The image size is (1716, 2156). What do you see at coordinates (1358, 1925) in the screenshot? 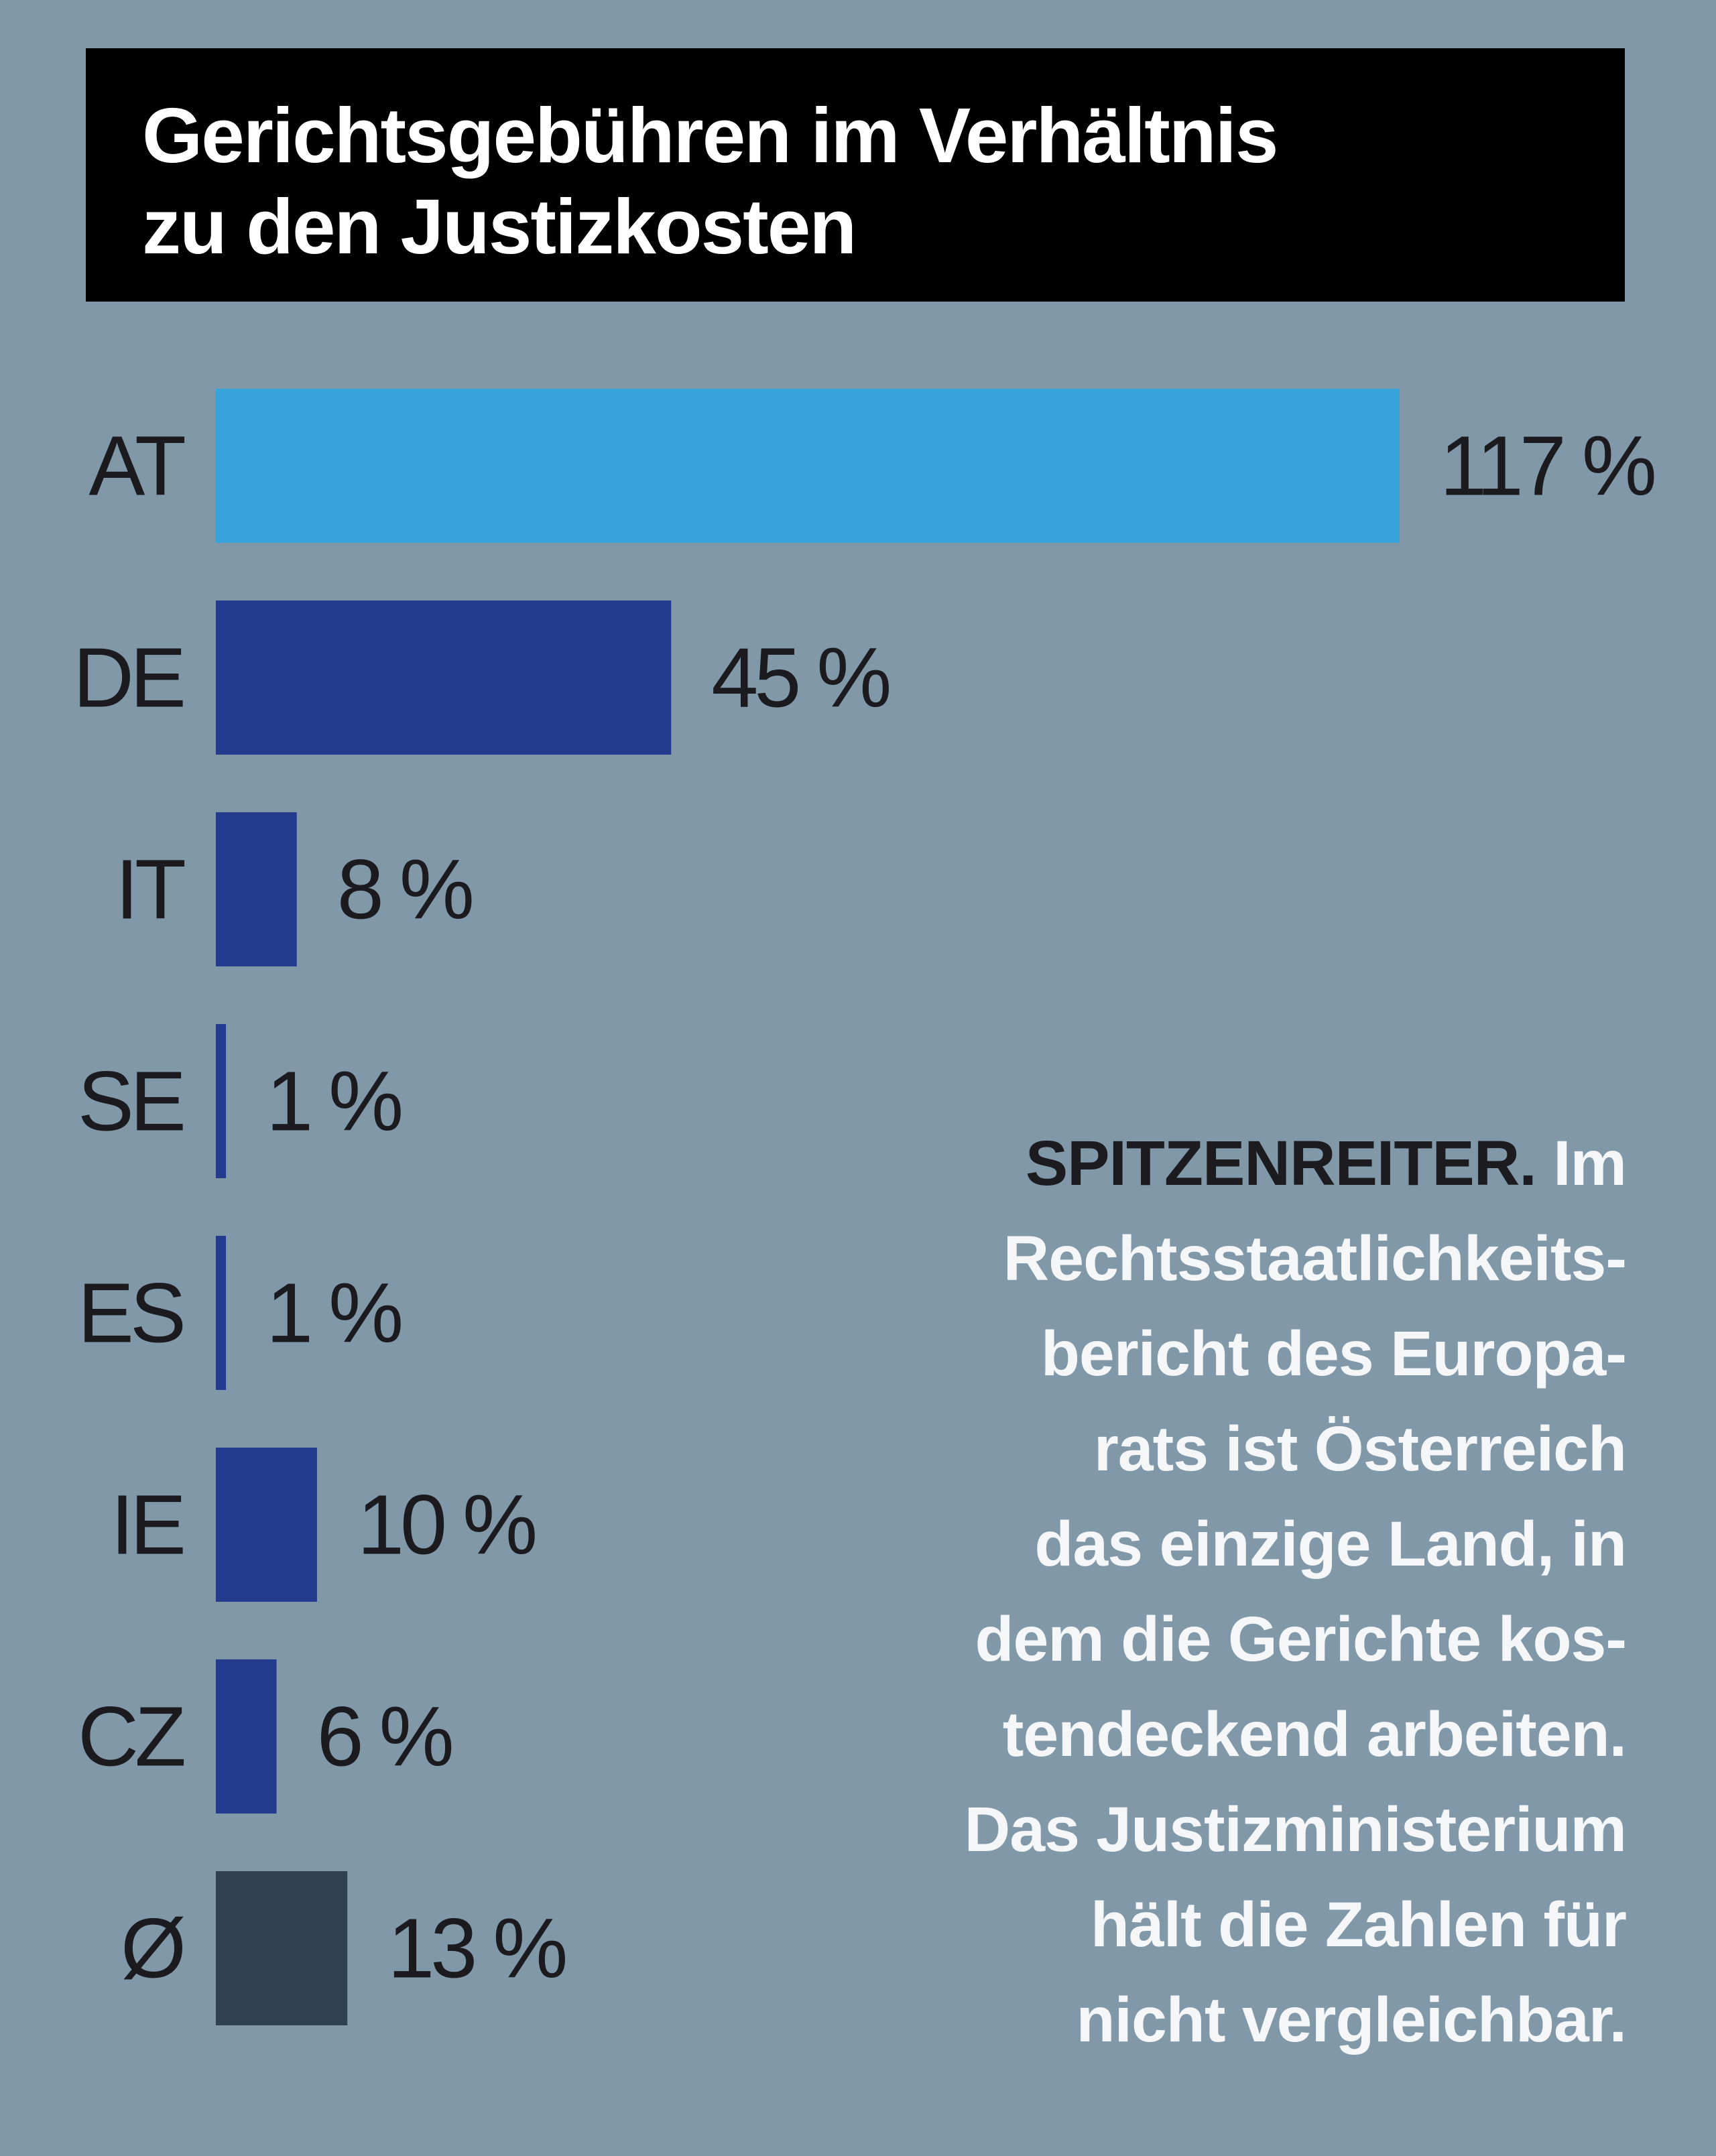
I see `annotation-line-9: hält die Zahlen für` at bounding box center [1358, 1925].